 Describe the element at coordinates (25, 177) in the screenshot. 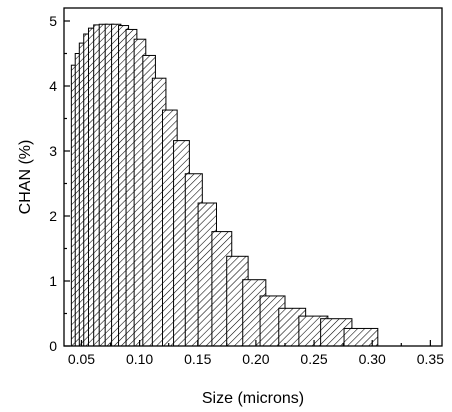

I see `y-axis-title: CHAN (%)` at that location.